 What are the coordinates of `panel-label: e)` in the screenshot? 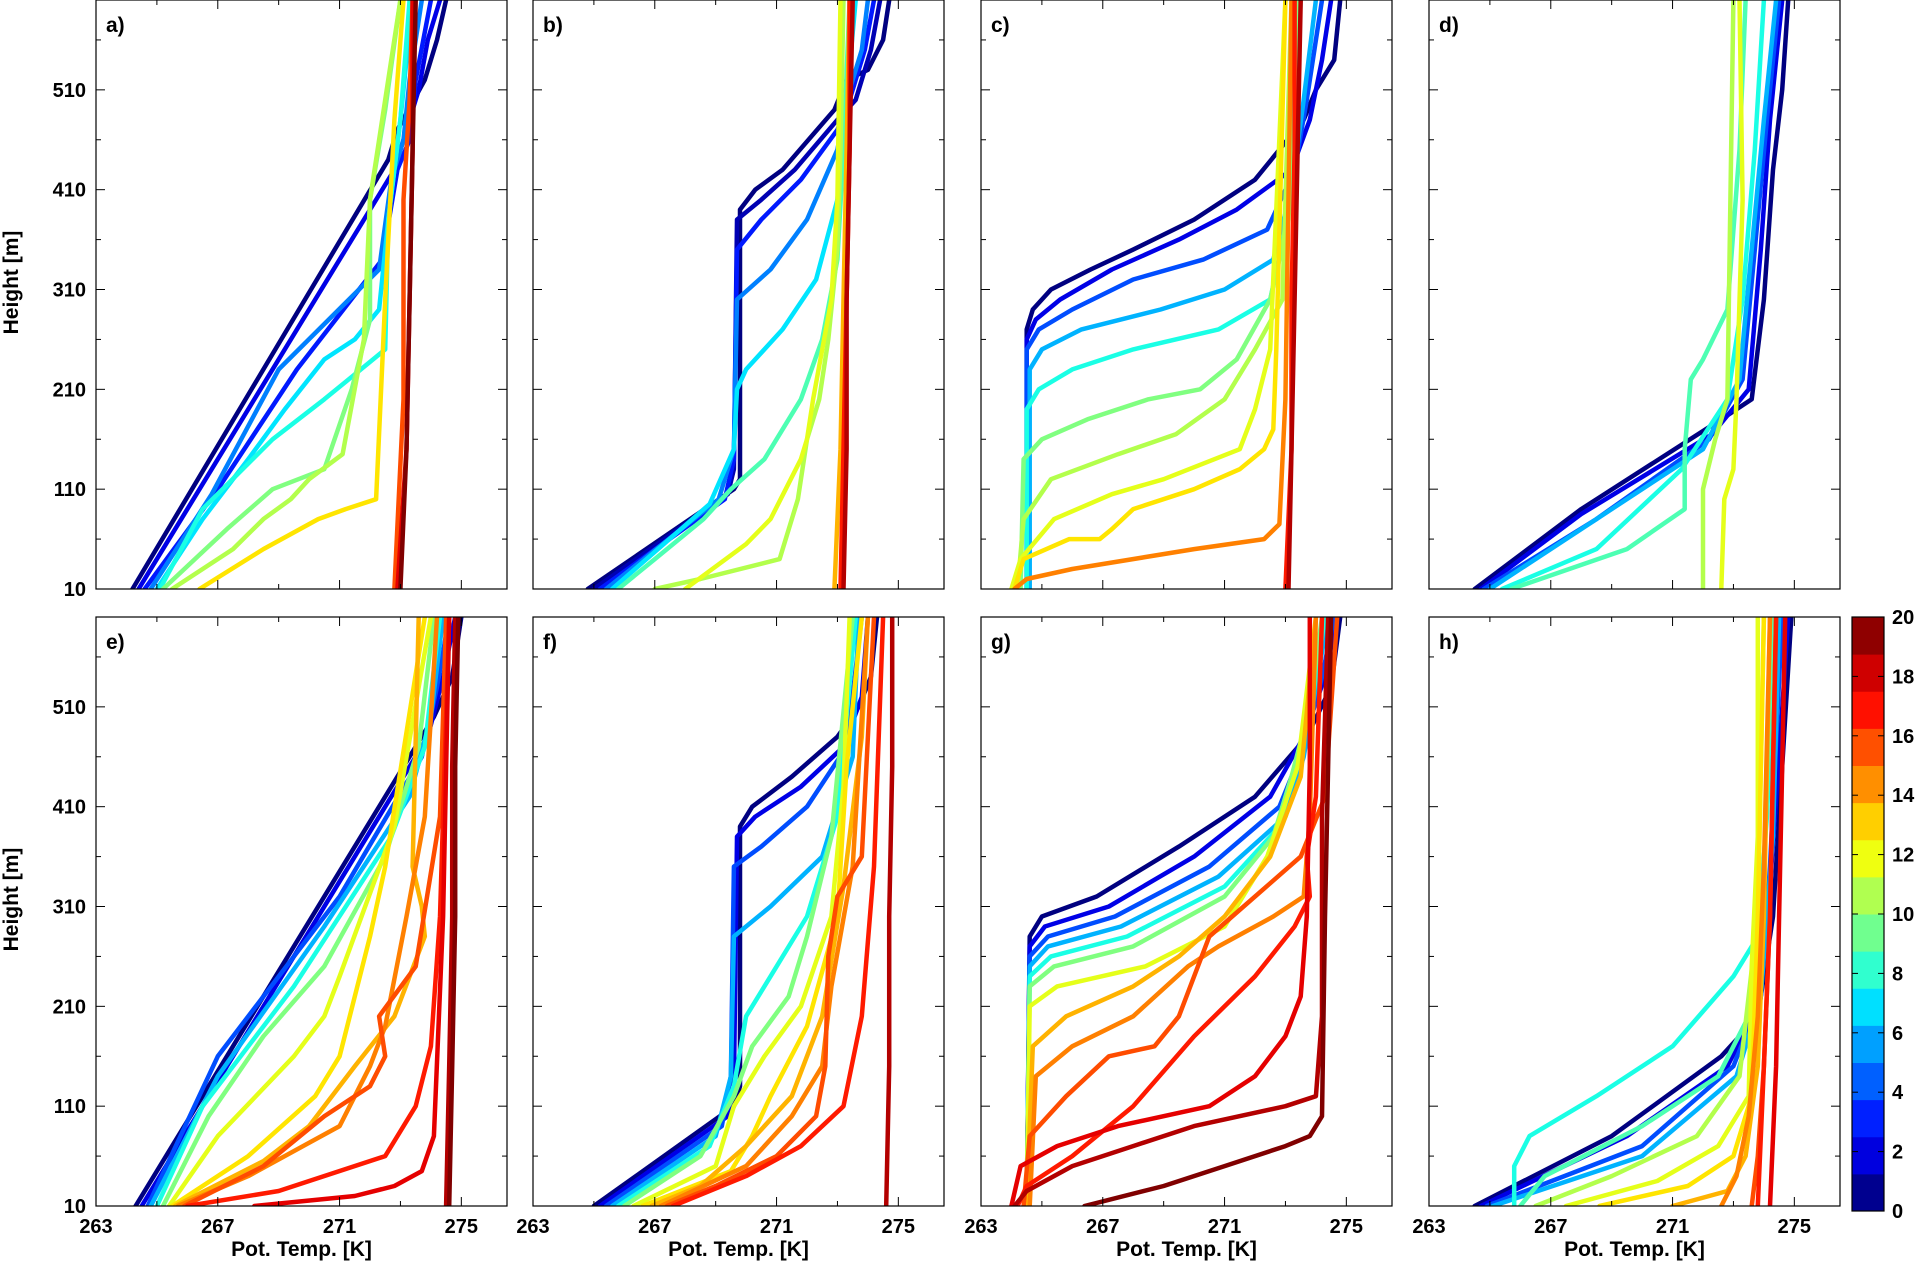 It's located at (115, 642).